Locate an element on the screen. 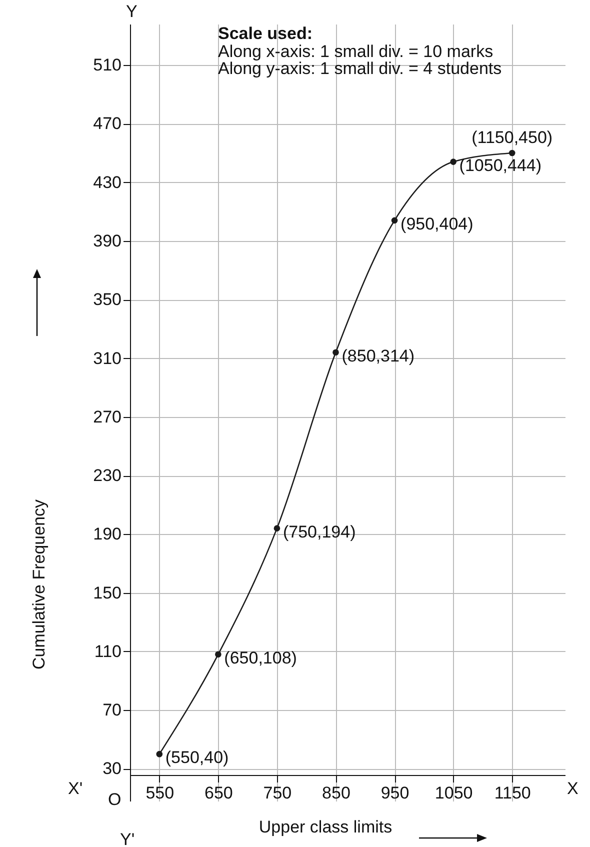 This screenshot has width=590, height=847. x-axis-title: Upper class limits is located at coordinates (325, 827).